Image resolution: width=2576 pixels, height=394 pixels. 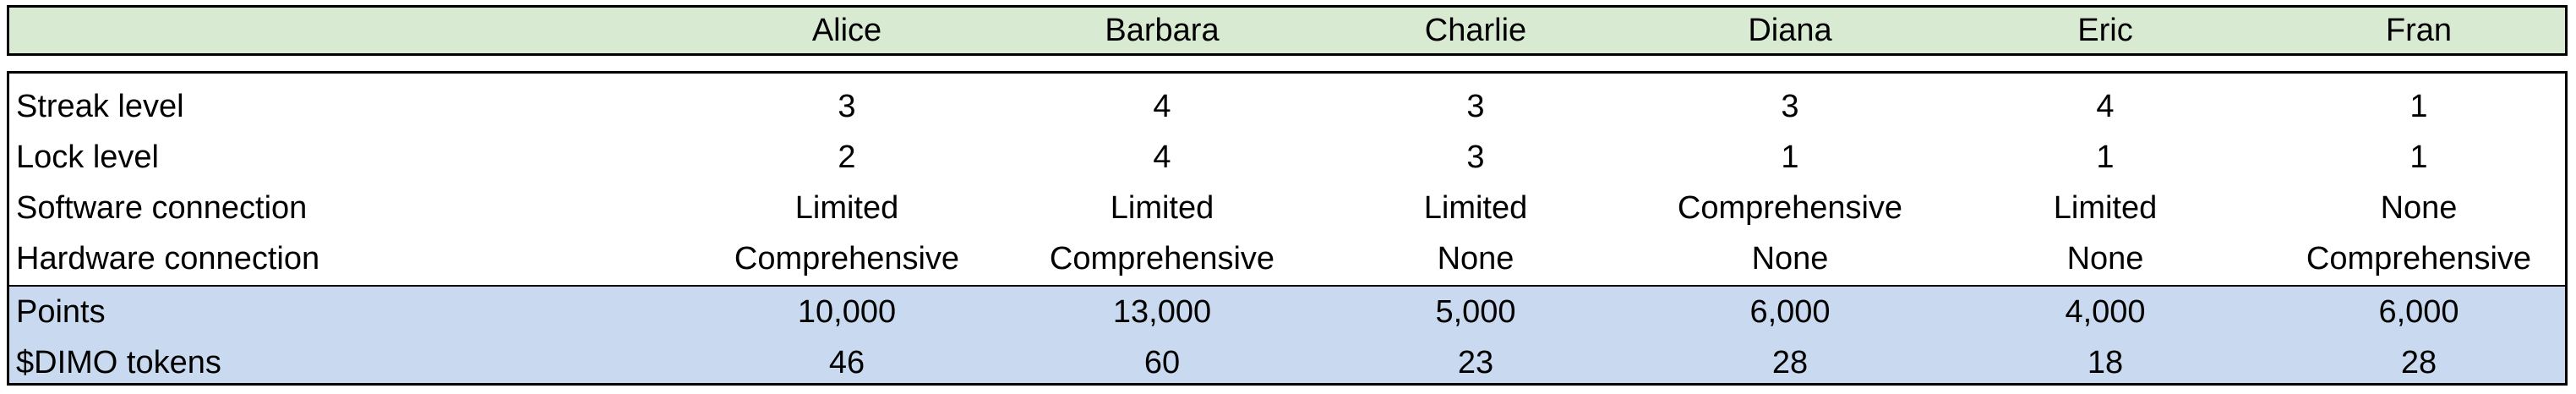 I want to click on highlight-divider, so click(x=1287, y=286).